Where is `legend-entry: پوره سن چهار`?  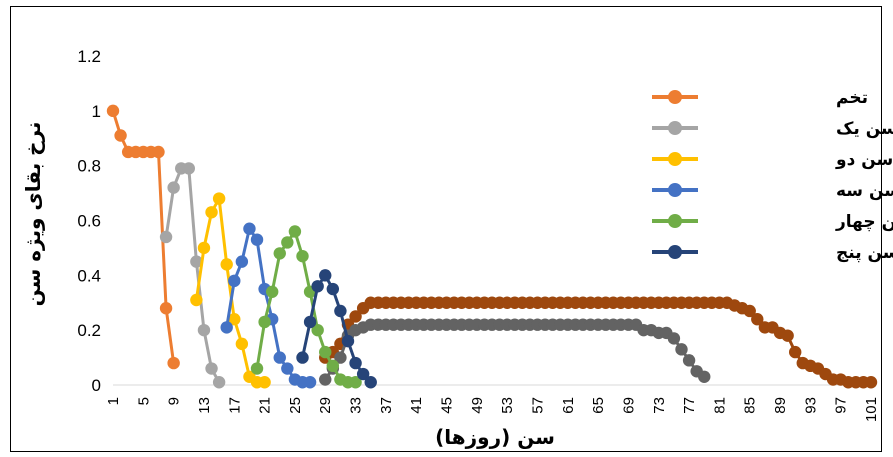 legend-entry: پوره سن چهار is located at coordinates (772, 222).